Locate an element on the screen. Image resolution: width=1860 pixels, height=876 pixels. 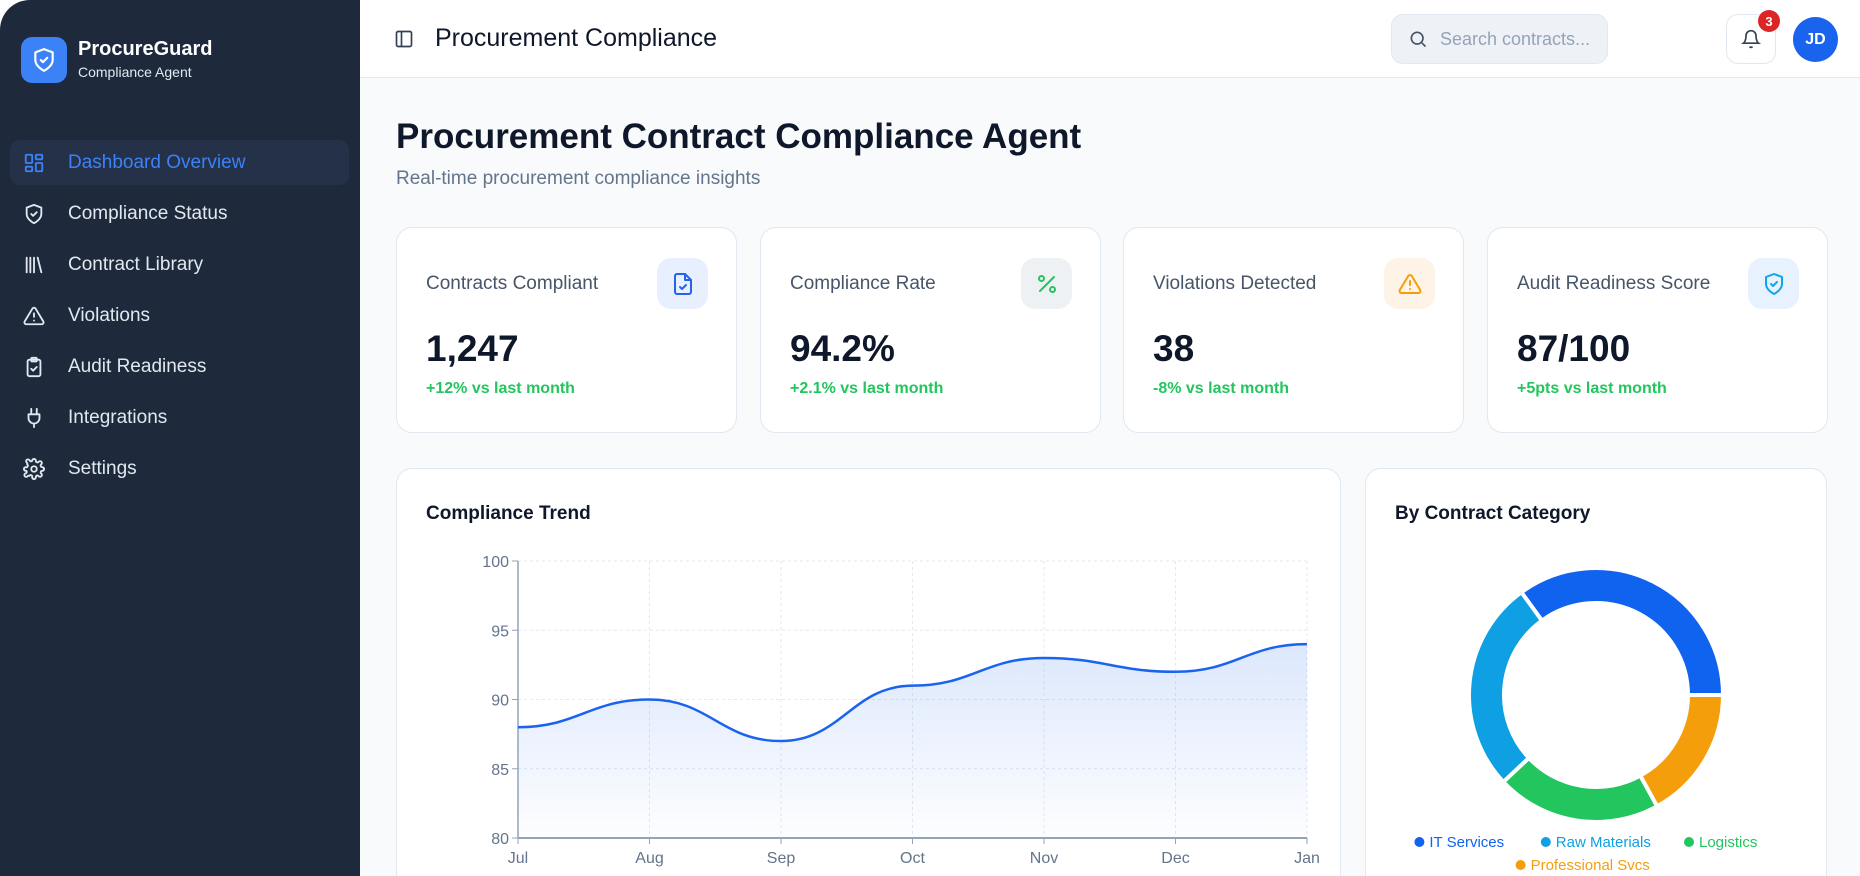
x-tick-label: Jan is located at coordinates (1307, 858).